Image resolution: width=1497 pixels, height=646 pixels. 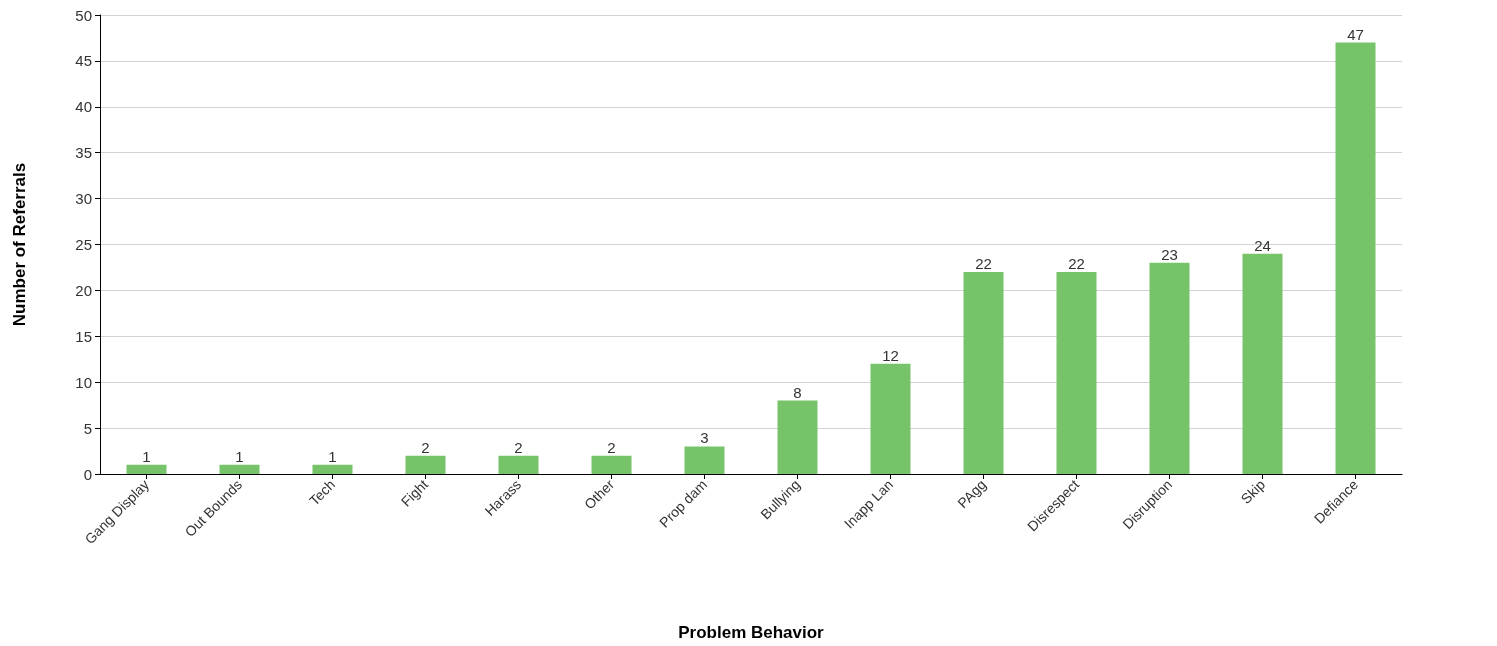 What do you see at coordinates (19, 244) in the screenshot?
I see `y-axis-title: Number of Referrals` at bounding box center [19, 244].